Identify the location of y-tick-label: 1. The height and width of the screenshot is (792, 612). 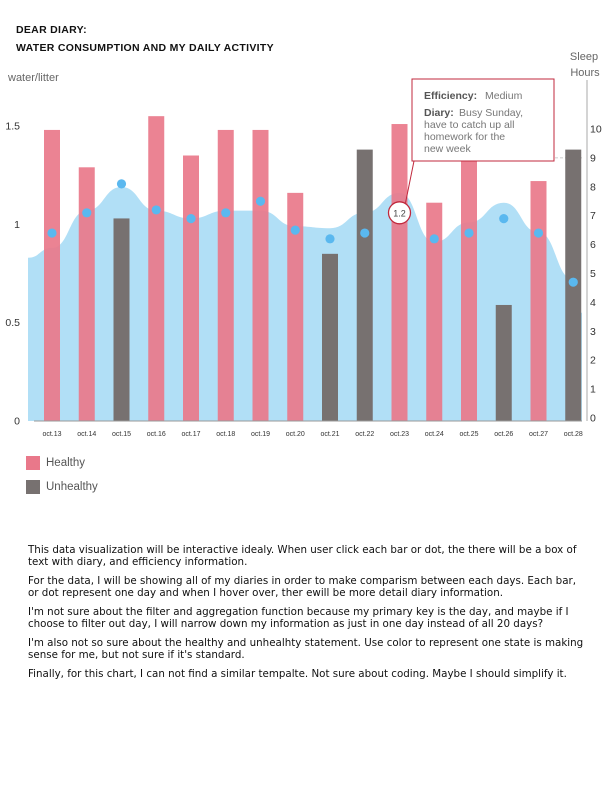
(17, 225).